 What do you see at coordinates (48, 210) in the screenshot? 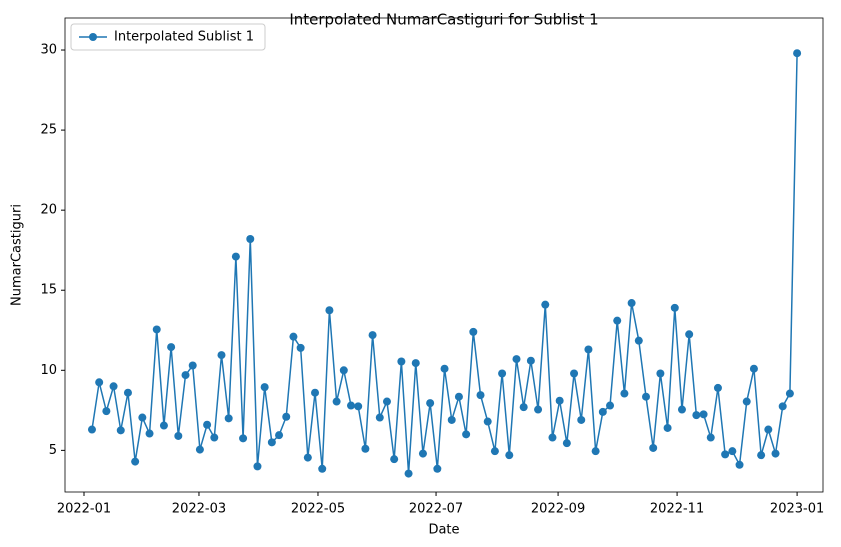
I see `y-tick-label: 20` at bounding box center [48, 210].